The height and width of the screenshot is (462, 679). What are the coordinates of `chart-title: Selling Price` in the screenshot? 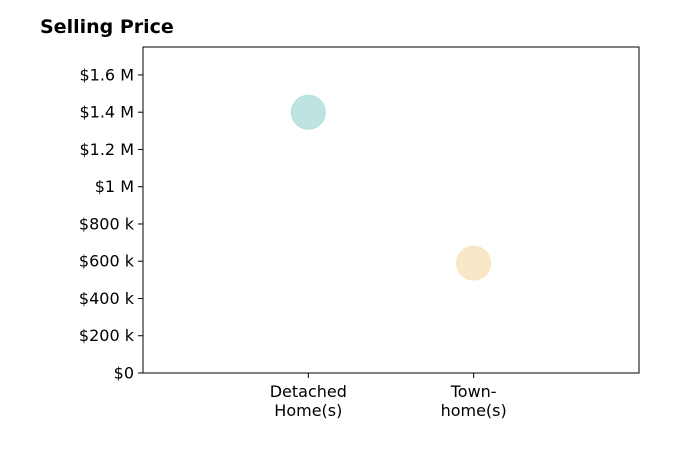 It's located at (107, 27).